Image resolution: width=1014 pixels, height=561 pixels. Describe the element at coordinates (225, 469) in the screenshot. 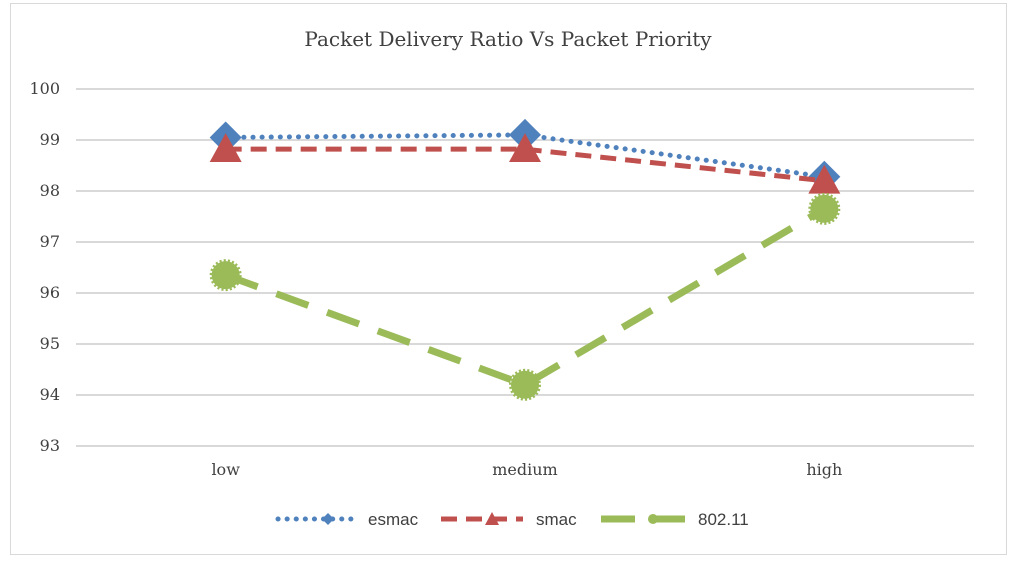

I see `x-tick-label: low` at that location.